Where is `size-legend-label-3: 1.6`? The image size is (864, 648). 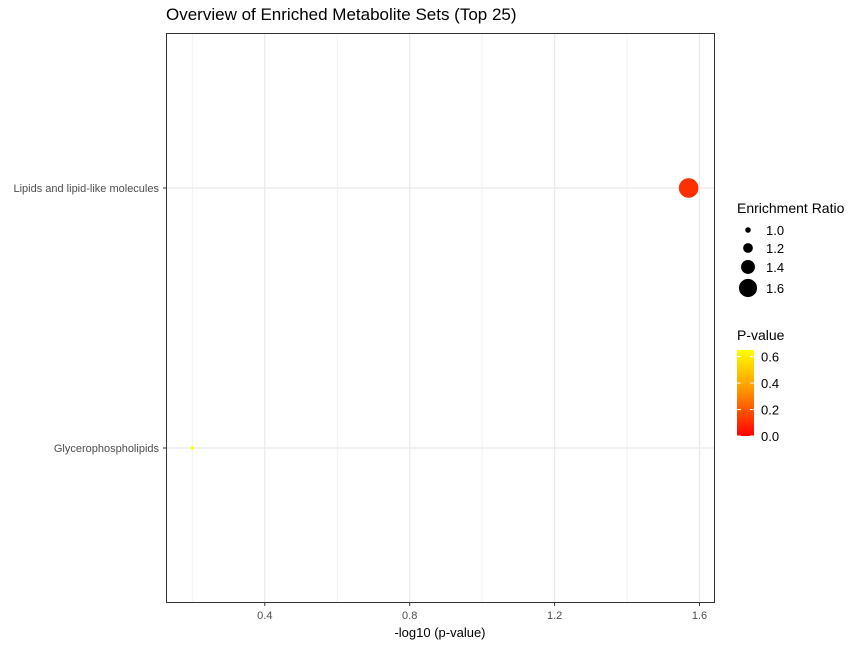 size-legend-label-3: 1.6 is located at coordinates (775, 288).